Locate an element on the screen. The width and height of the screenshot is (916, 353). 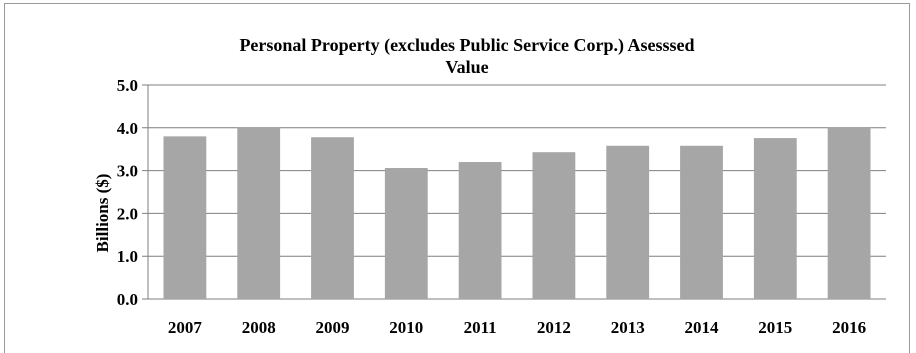
bar-2016 is located at coordinates (849, 213).